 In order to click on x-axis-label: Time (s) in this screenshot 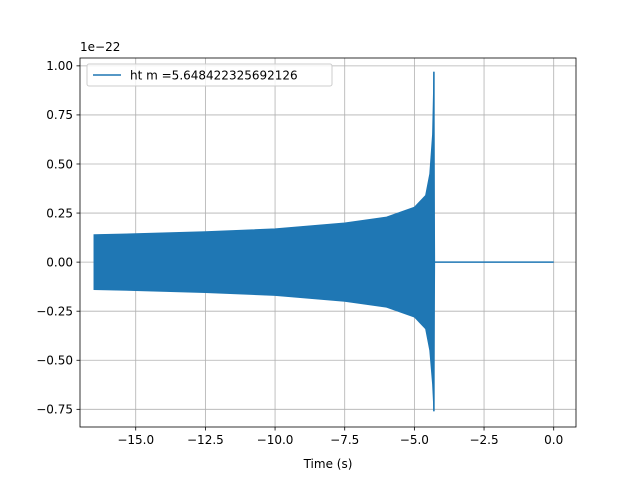, I will do `click(328, 464)`.